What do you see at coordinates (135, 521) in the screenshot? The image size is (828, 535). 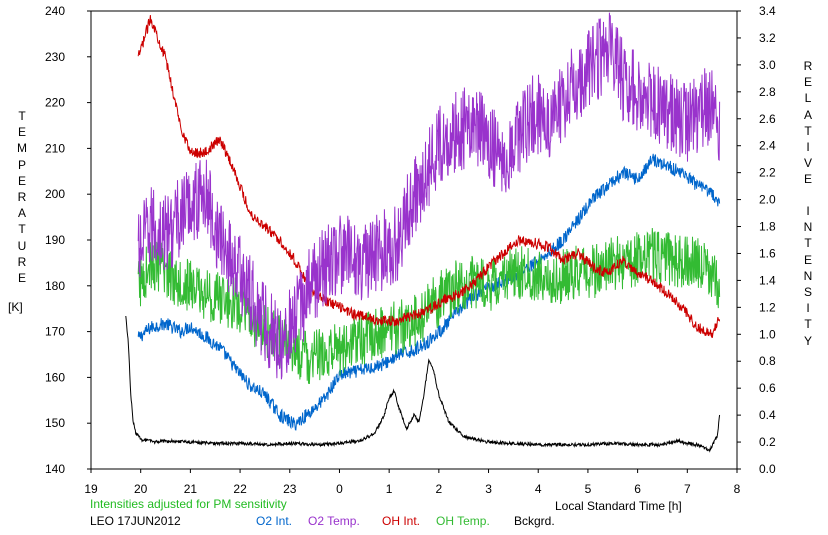 I see `station-date-label: LEO 17JUN2012` at bounding box center [135, 521].